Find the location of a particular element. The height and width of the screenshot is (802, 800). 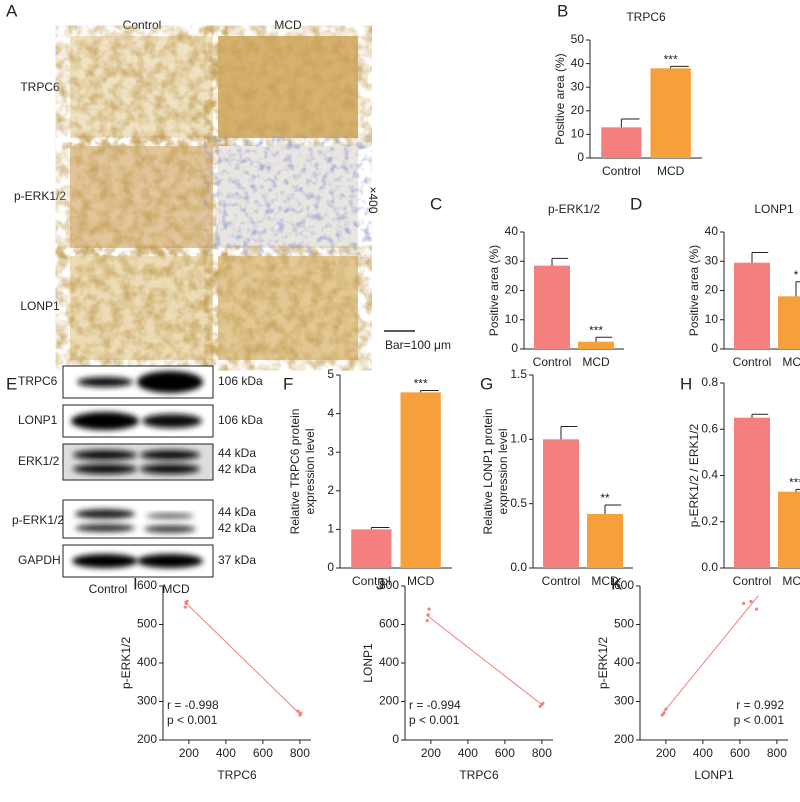

x-tick-label: 400 is located at coordinates (468, 753).